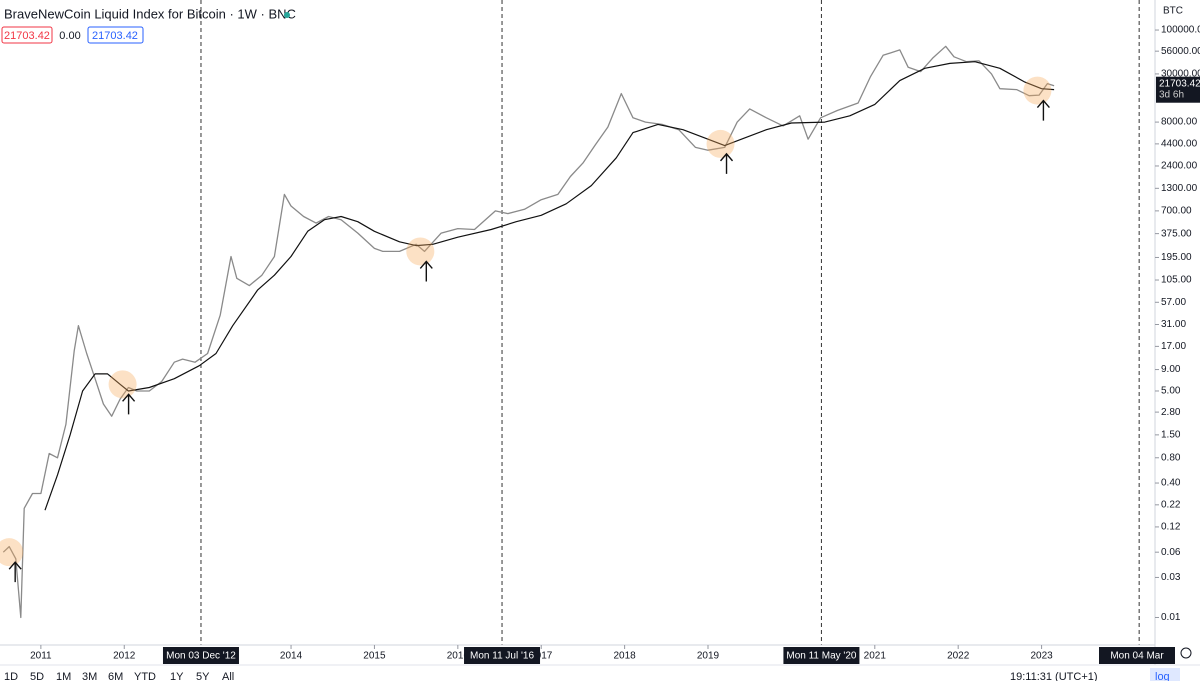 This screenshot has width=1200, height=681. I want to click on marker-label: Mon 11 May '20, so click(821, 656).